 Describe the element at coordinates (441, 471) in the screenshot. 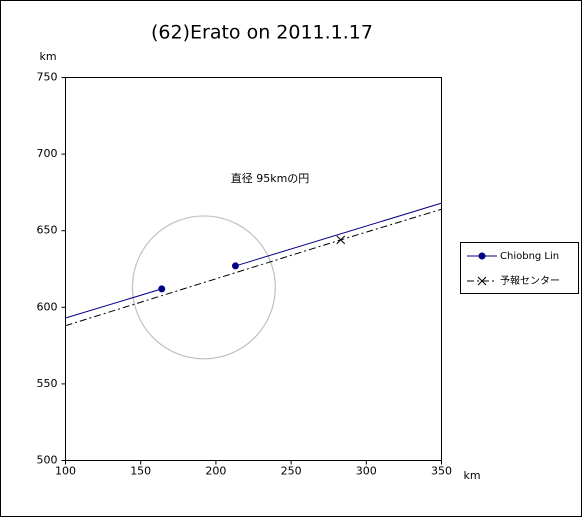

I see `x-tick-label: 350` at that location.